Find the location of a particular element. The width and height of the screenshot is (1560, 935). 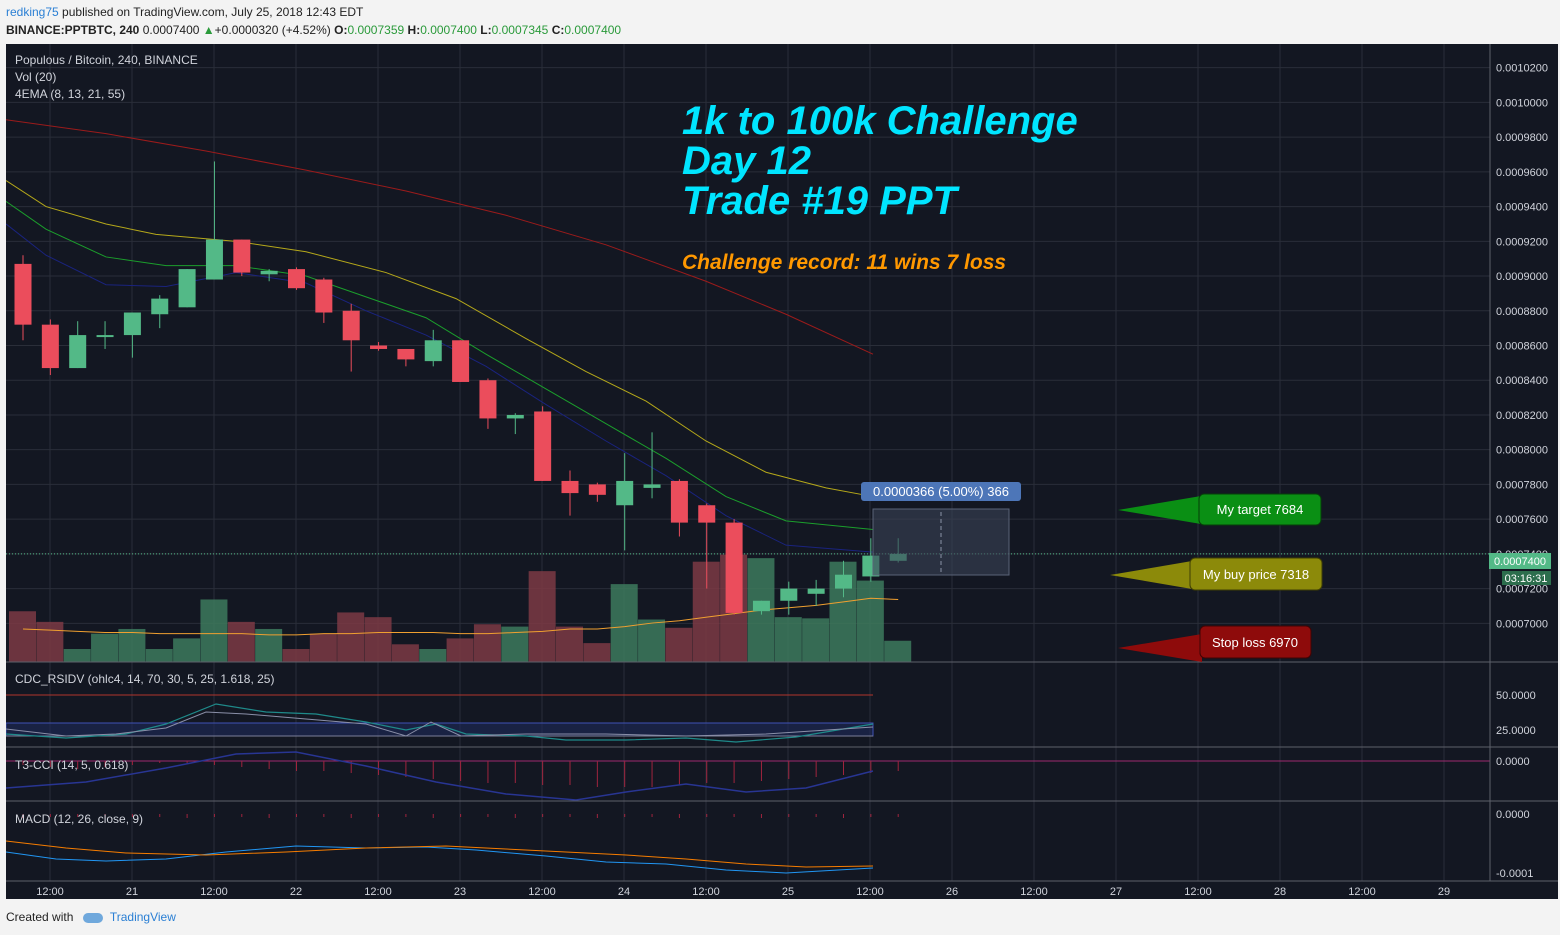

author-link: redking75 is located at coordinates (32, 12).